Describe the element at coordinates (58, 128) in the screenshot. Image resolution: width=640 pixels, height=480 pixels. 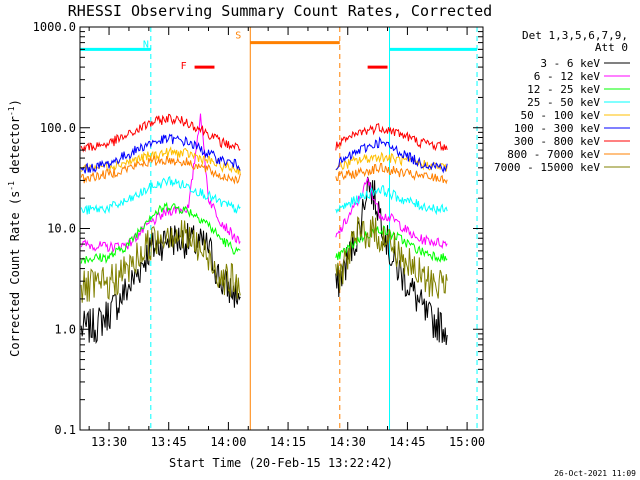
I see `y-tick-label-4: 100.0` at that location.